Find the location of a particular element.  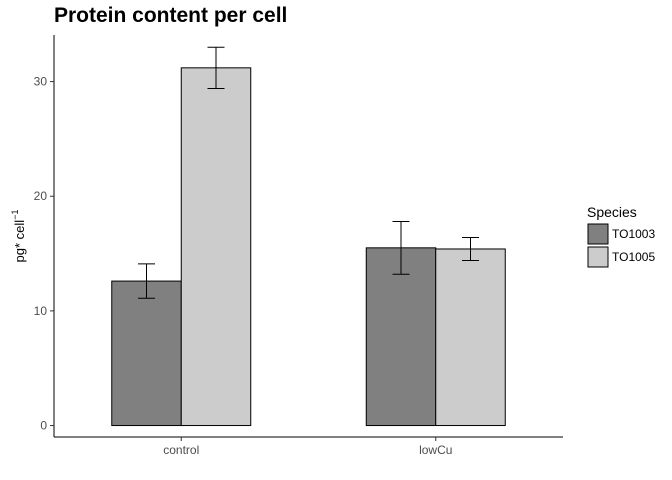

legend: Species TO1003 TO1005 is located at coordinates (621, 236).